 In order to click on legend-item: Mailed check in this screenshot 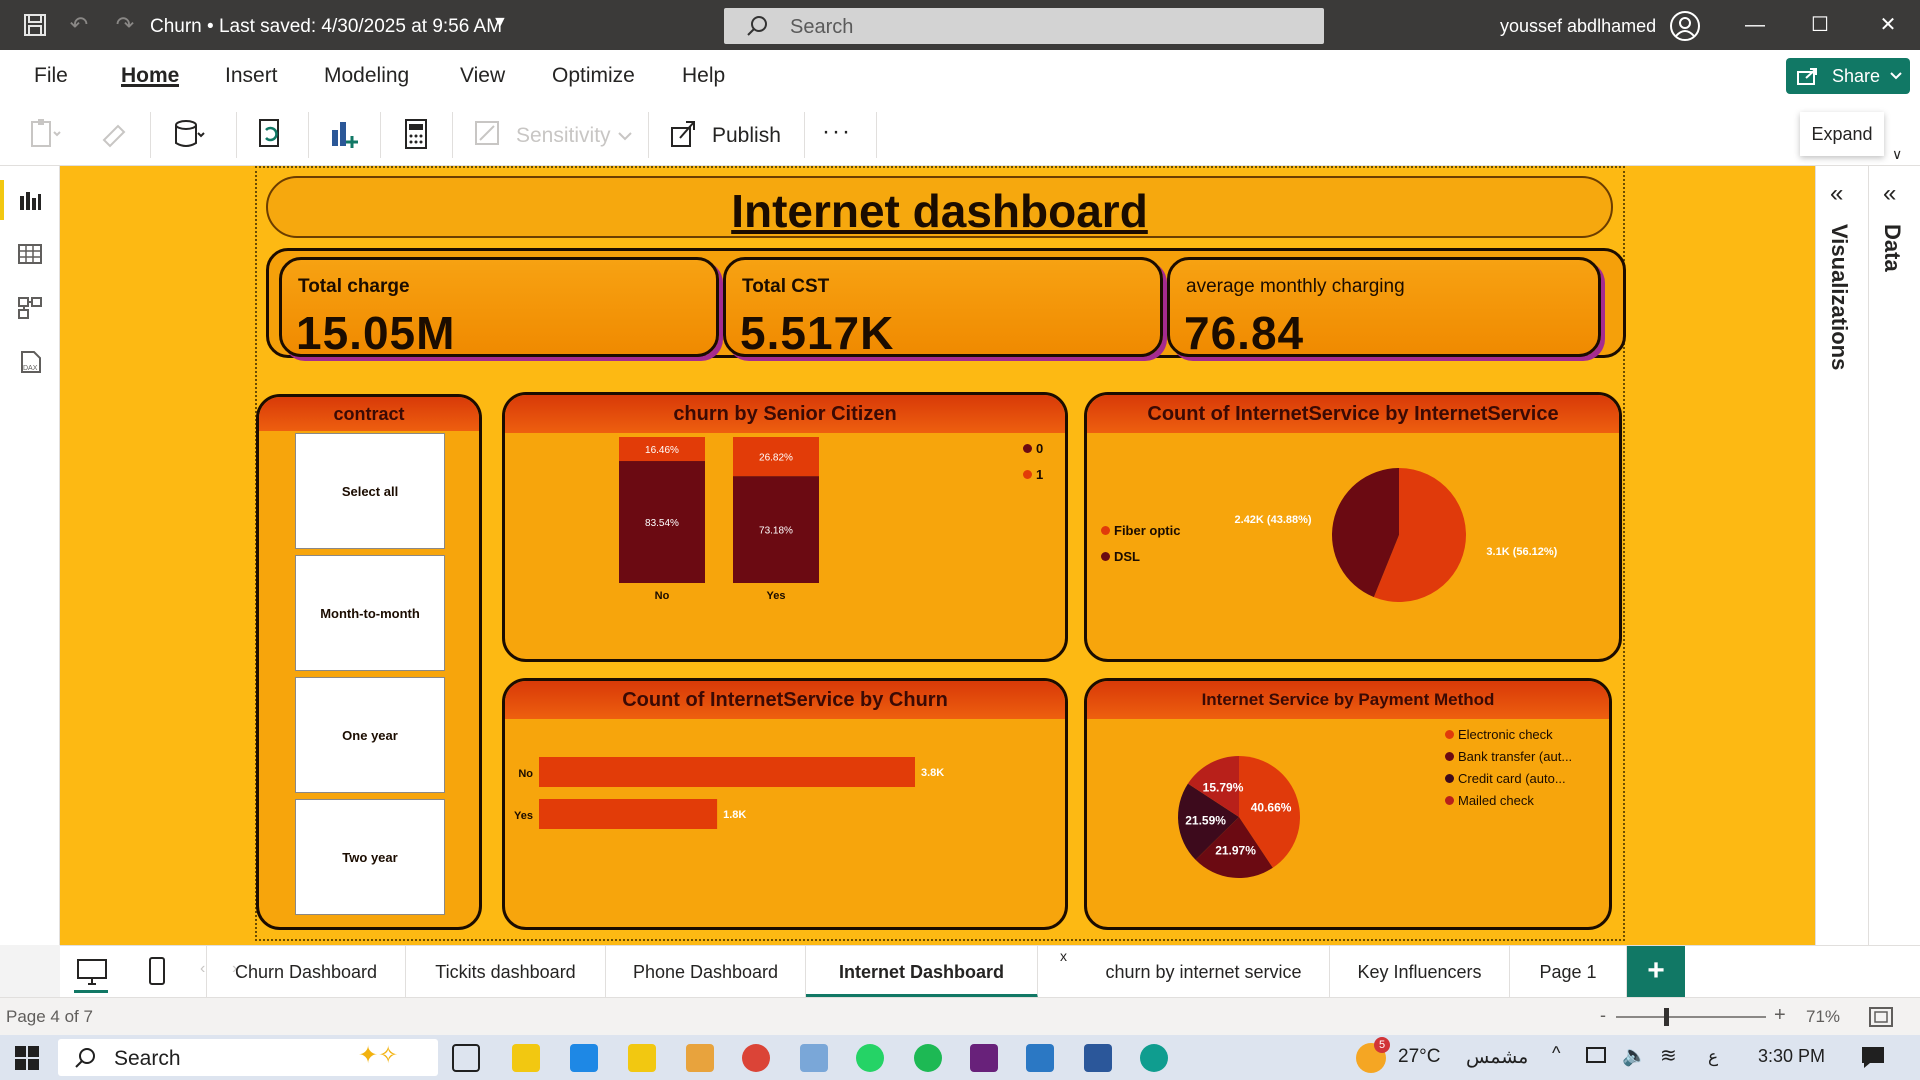, I will do `click(1489, 800)`.